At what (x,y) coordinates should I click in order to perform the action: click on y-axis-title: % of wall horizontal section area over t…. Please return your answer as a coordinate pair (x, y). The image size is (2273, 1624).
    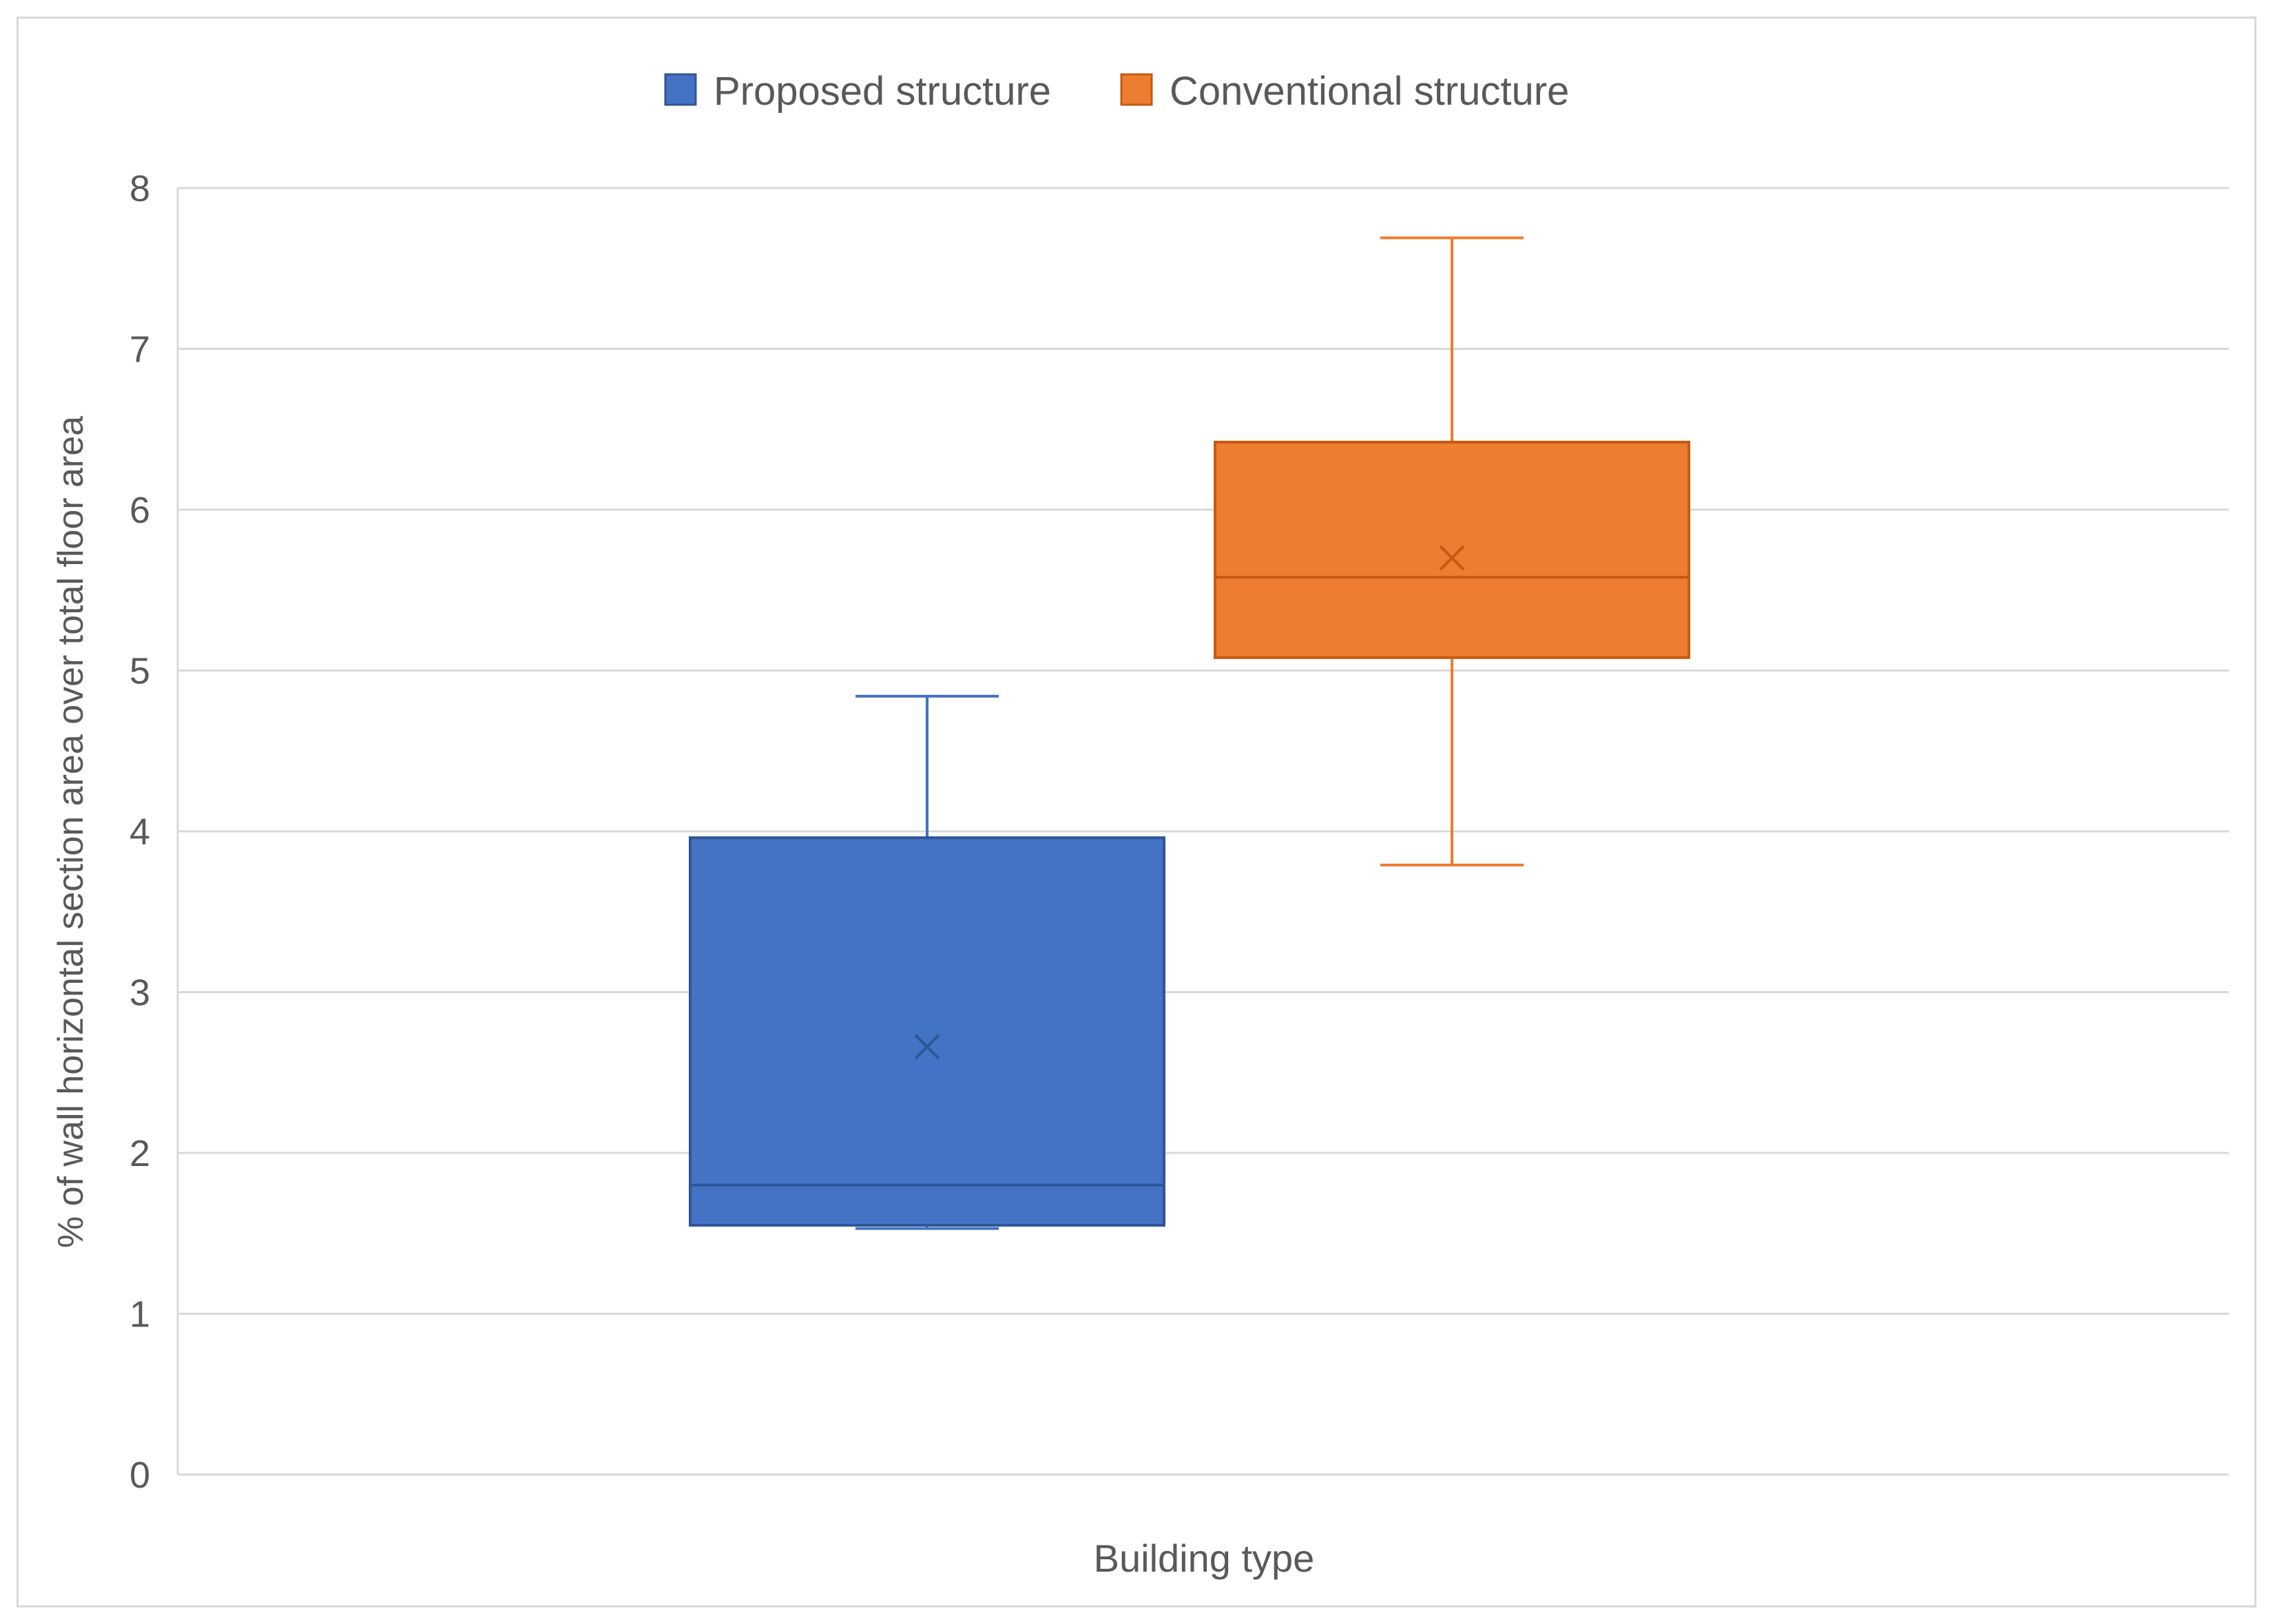
    Looking at the image, I should click on (71, 832).